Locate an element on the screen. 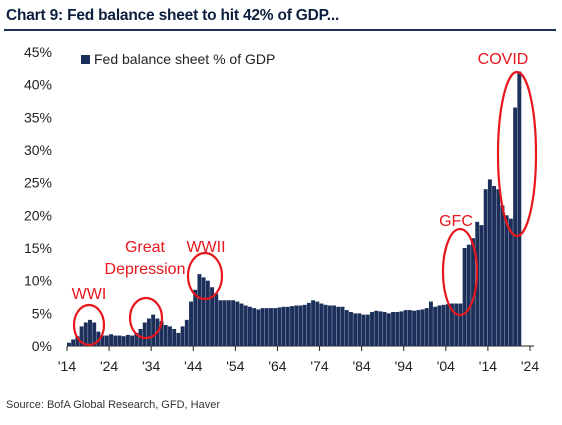 Image resolution: width=562 pixels, height=425 pixels. annotation-label: Great is located at coordinates (145, 247).